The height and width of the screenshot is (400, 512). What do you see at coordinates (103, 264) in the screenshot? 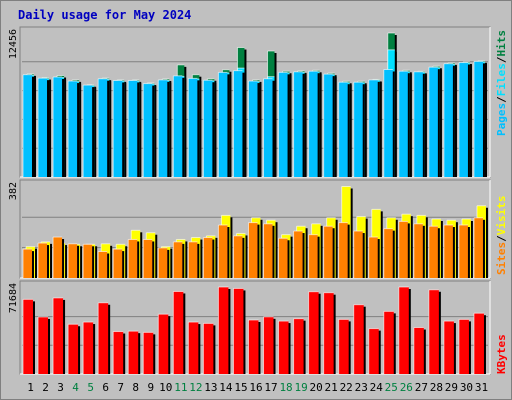
I see `bar-sites-day-6-face` at bounding box center [103, 264].